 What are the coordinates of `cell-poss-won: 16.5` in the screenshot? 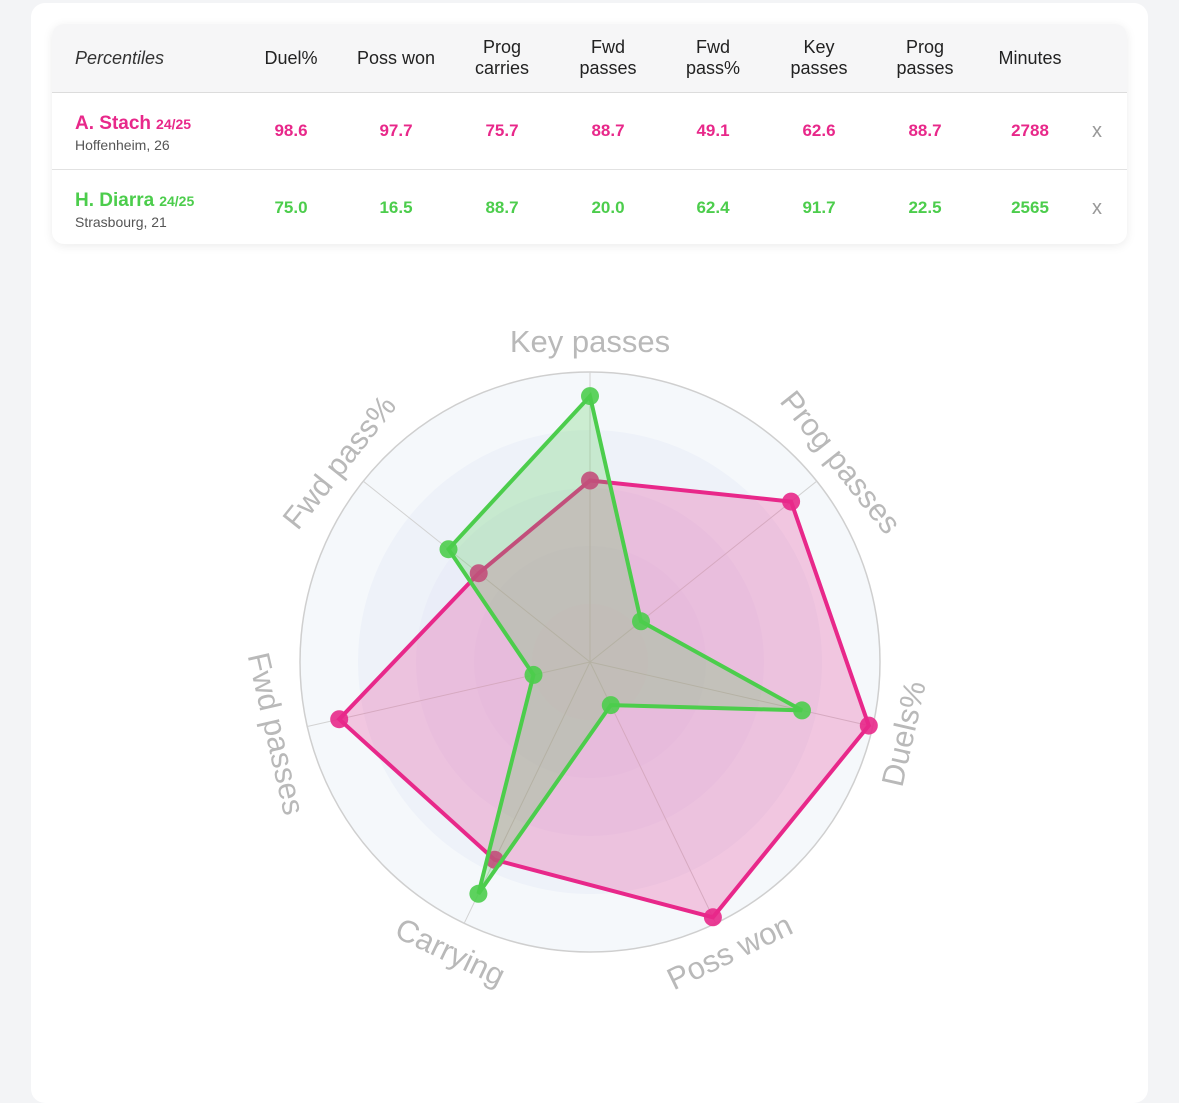 It's located at (396, 207).